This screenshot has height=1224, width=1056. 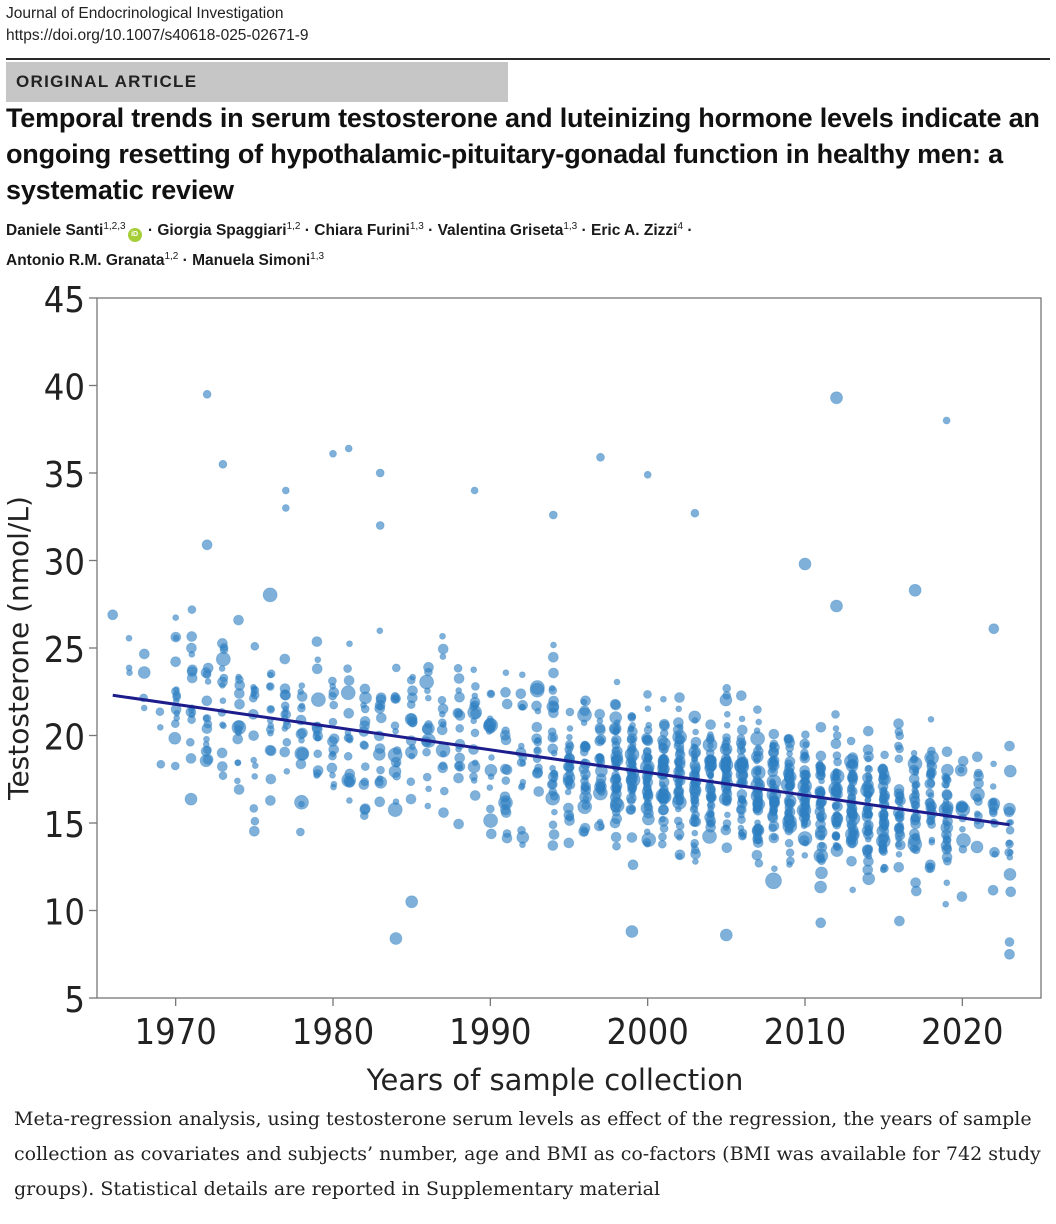 I want to click on author-6: Manuela Simoni1,3, so click(x=258, y=260).